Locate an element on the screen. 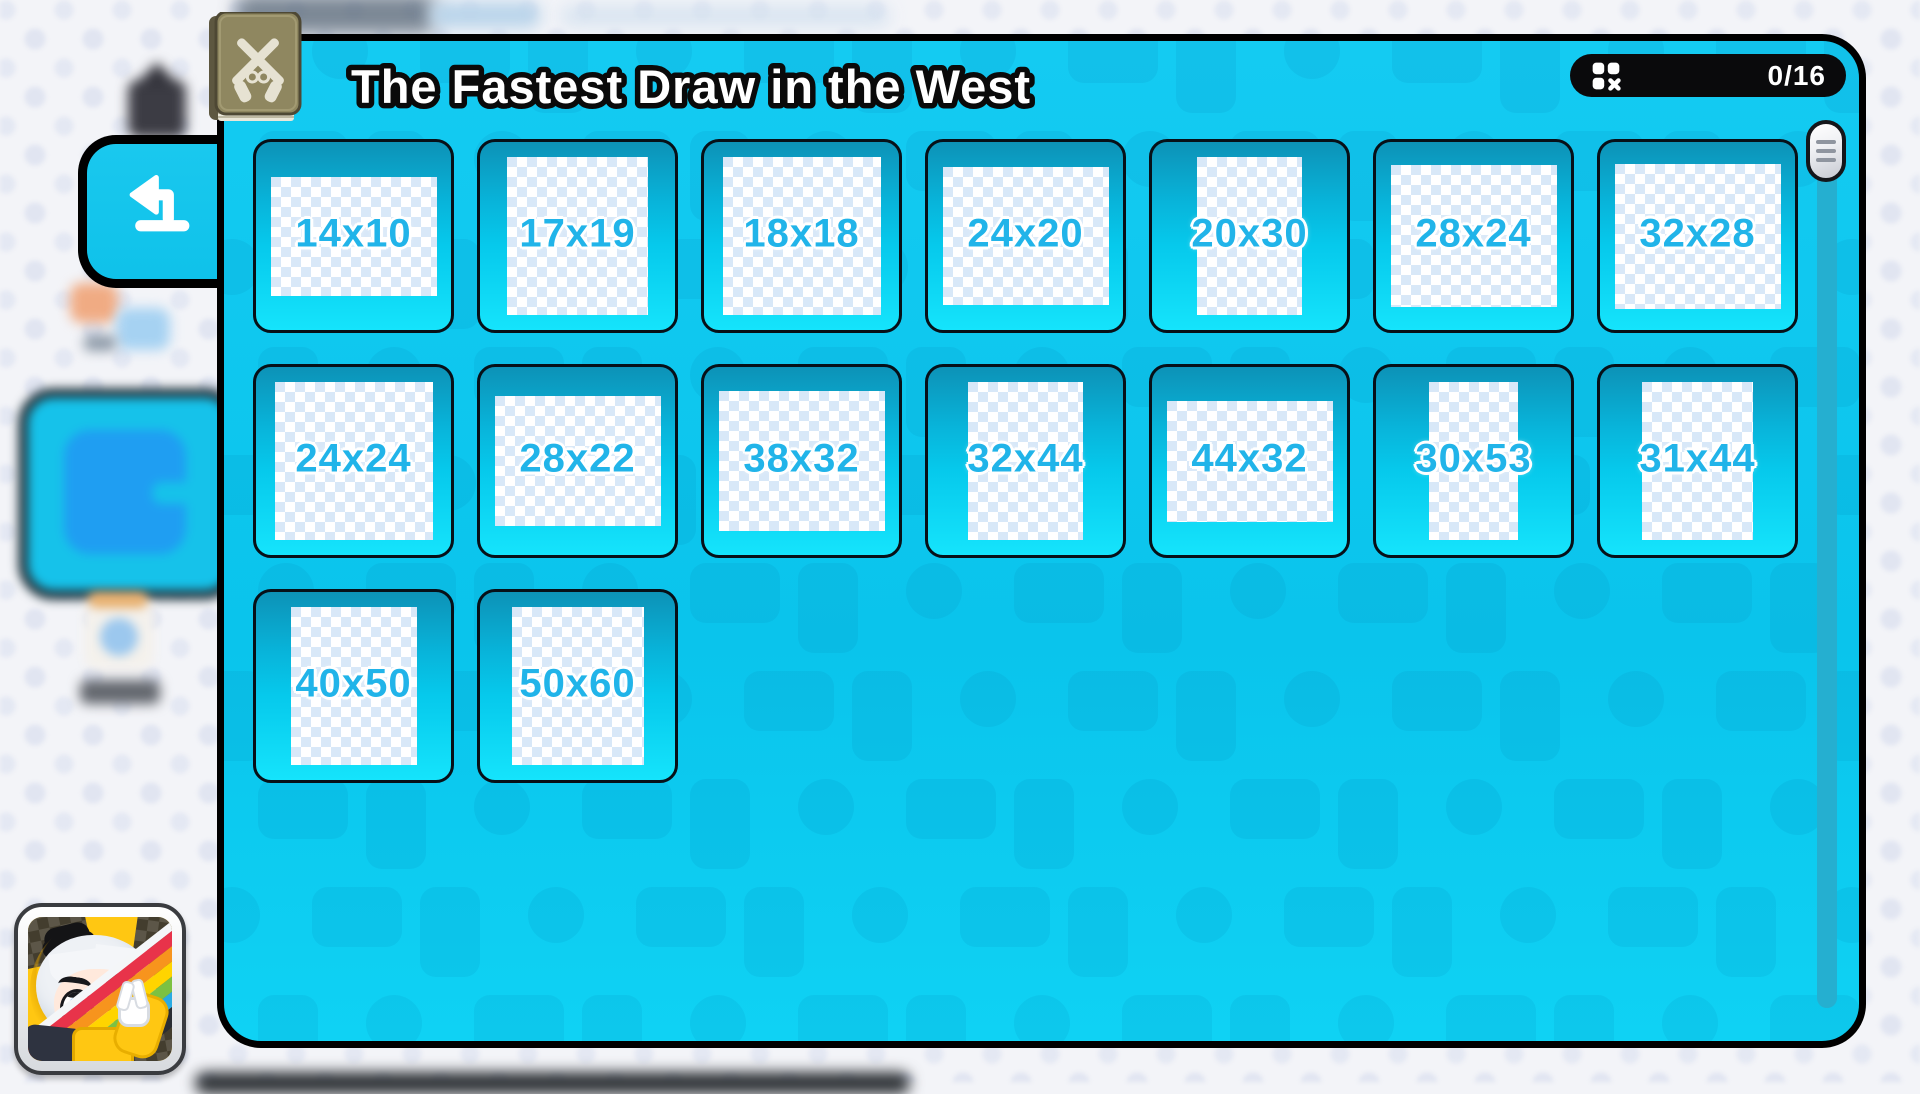  puzzle-tile: 50x60 is located at coordinates (577, 686).